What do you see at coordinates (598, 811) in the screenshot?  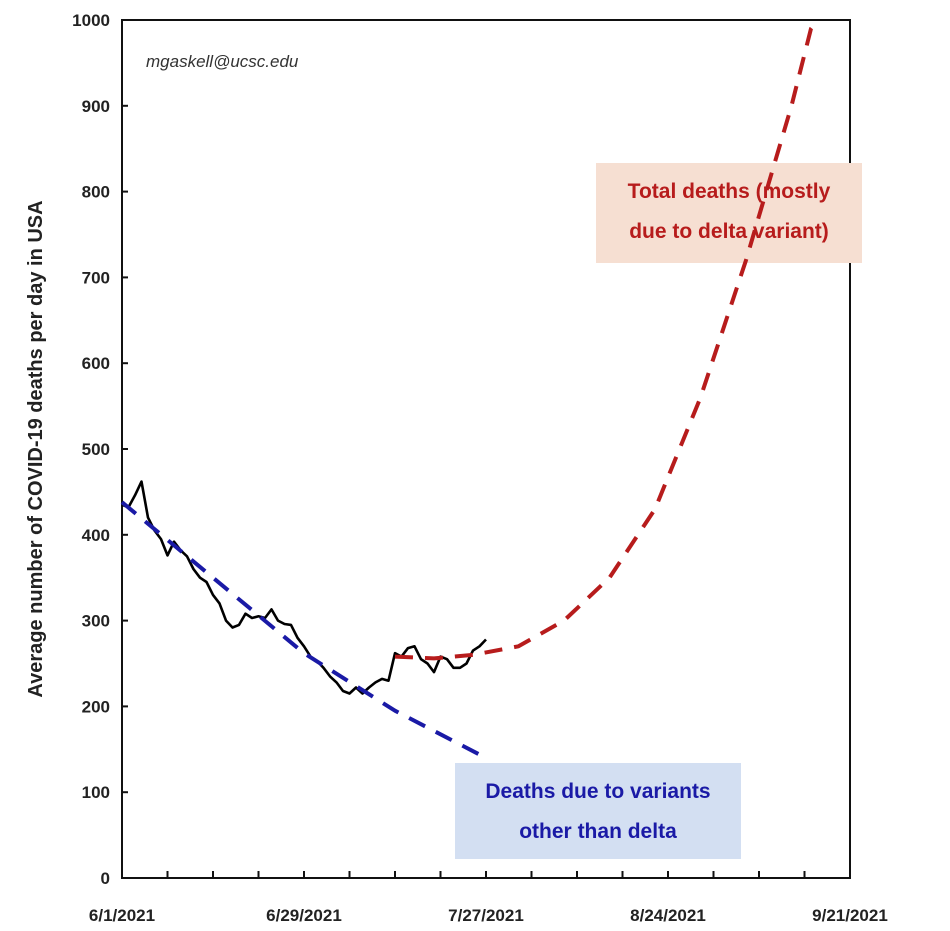 I see `other-variants-annotation-box` at bounding box center [598, 811].